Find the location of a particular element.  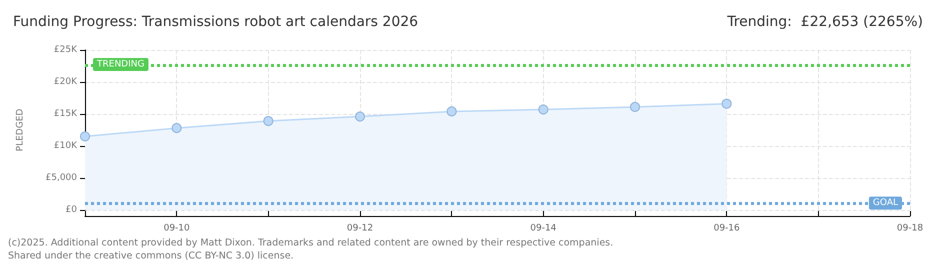

text: Shared under the creative commons (CC BY-NC 3.0) license. is located at coordinates (151, 256).